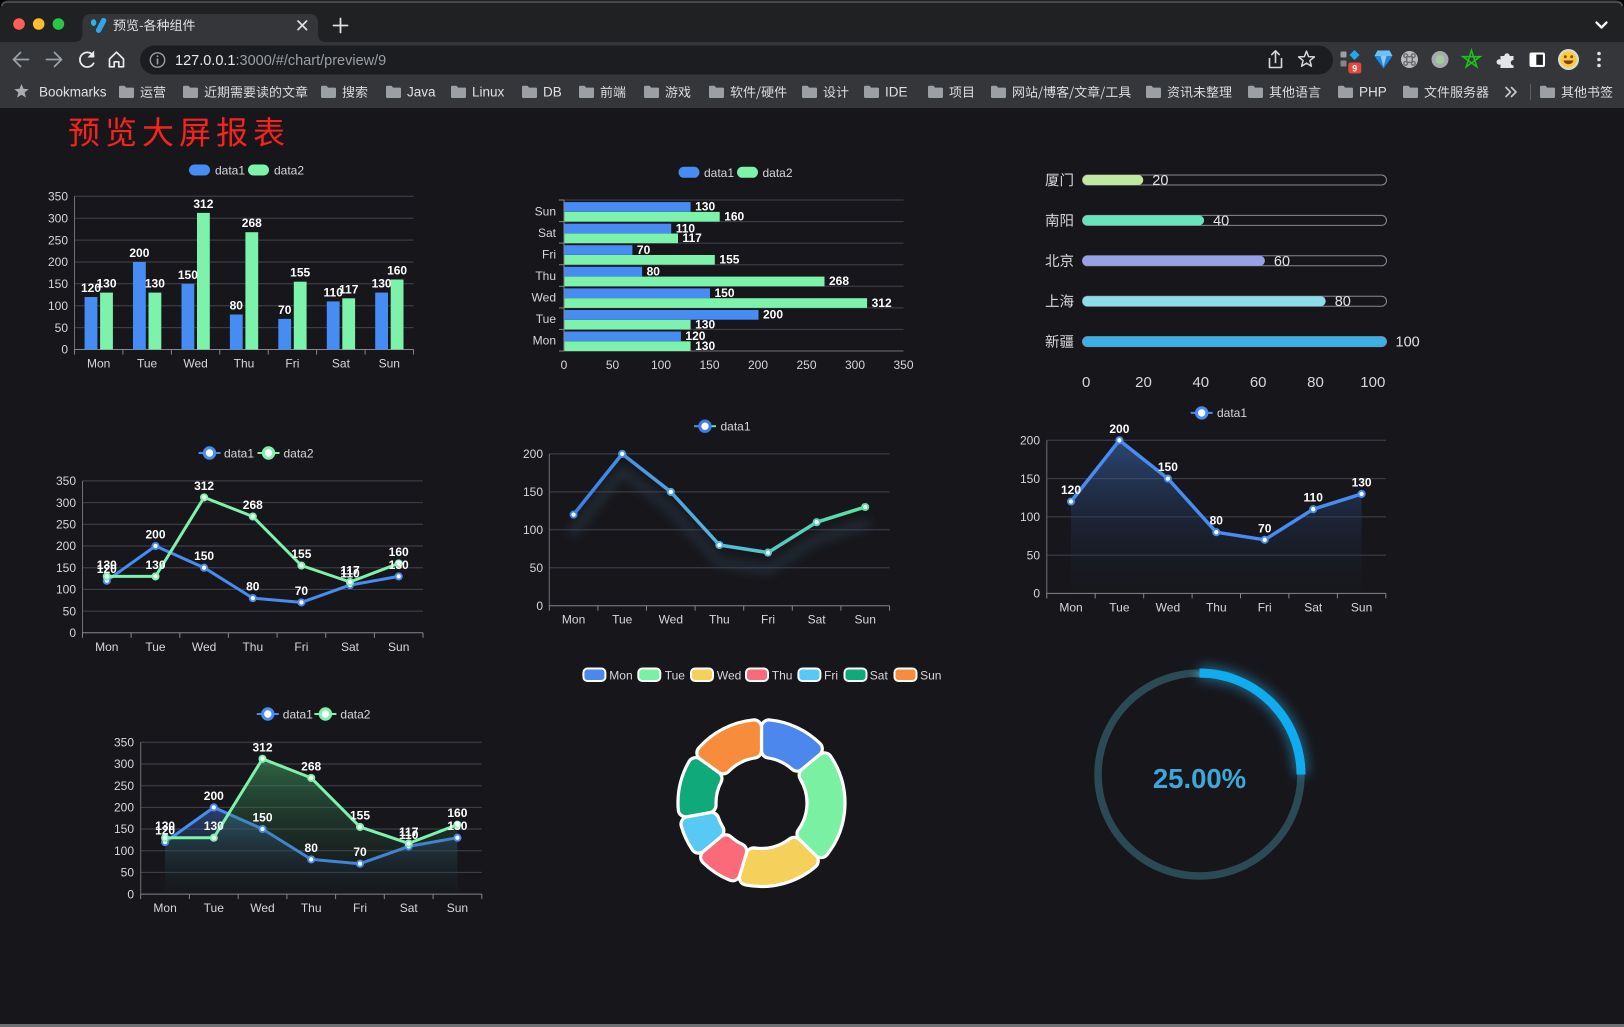 The width and height of the screenshot is (1624, 1027). I want to click on svg-text: 300, so click(855, 365).